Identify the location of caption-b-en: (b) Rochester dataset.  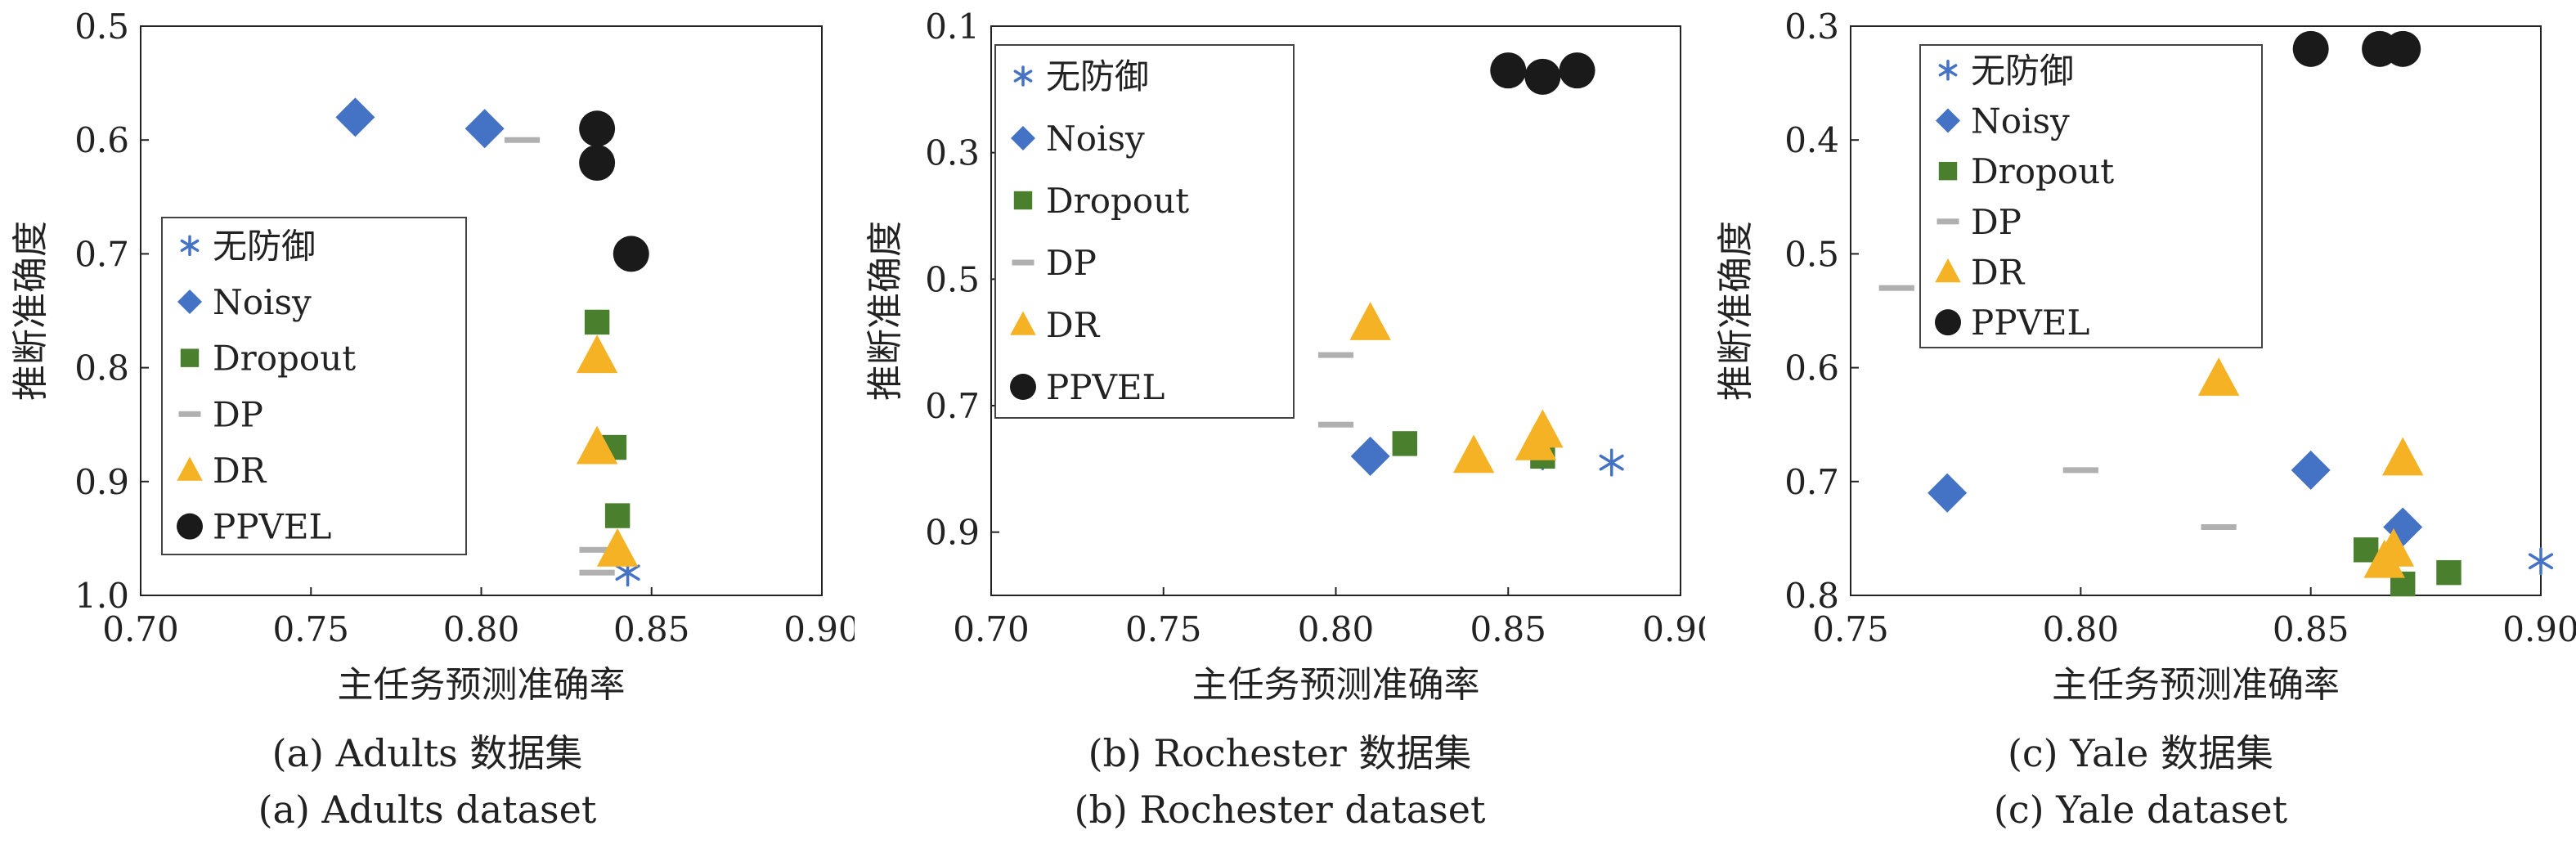
(1280, 810).